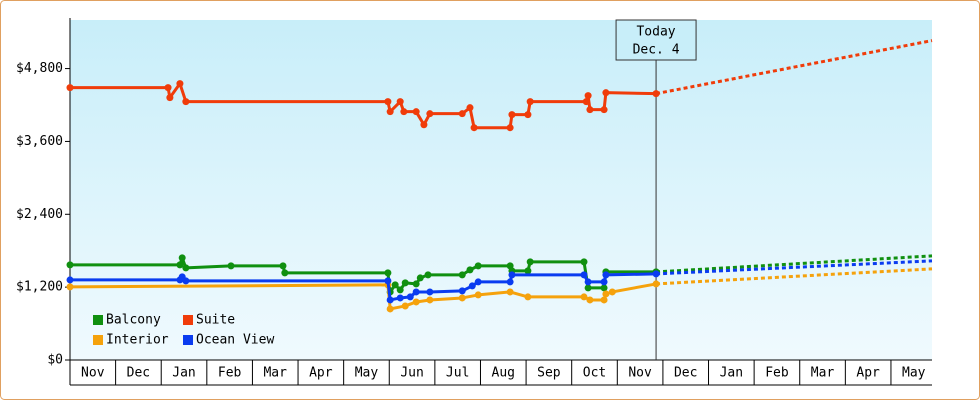 This screenshot has height=400, width=980. I want to click on x-tick-label: Jul, so click(457, 373).